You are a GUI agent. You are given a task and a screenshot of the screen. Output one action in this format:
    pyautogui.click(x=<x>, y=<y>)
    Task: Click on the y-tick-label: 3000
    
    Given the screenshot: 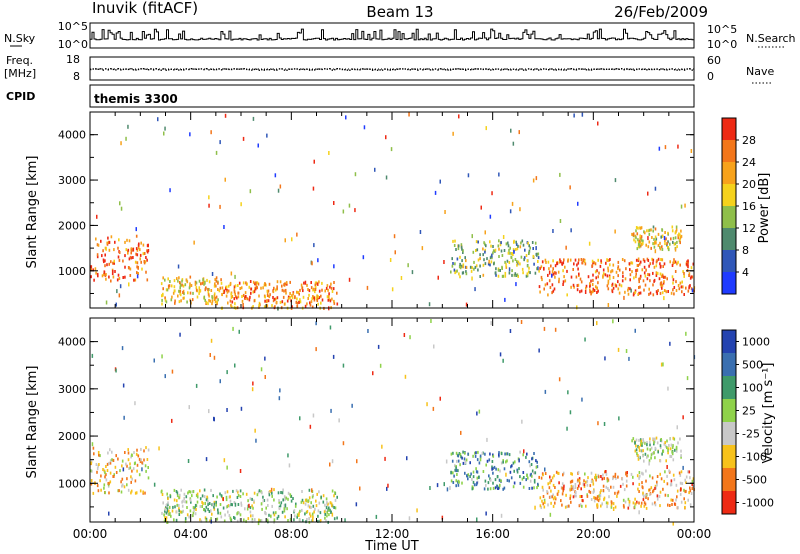 What is the action you would take?
    pyautogui.click(x=72, y=180)
    